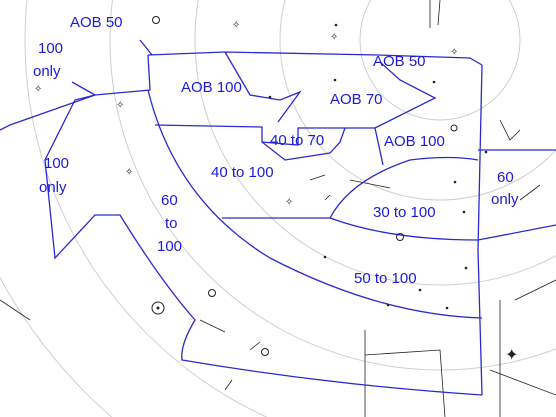 The image size is (556, 417). What do you see at coordinates (297, 140) in the screenshot?
I see `label-40to70: 40 to 70` at bounding box center [297, 140].